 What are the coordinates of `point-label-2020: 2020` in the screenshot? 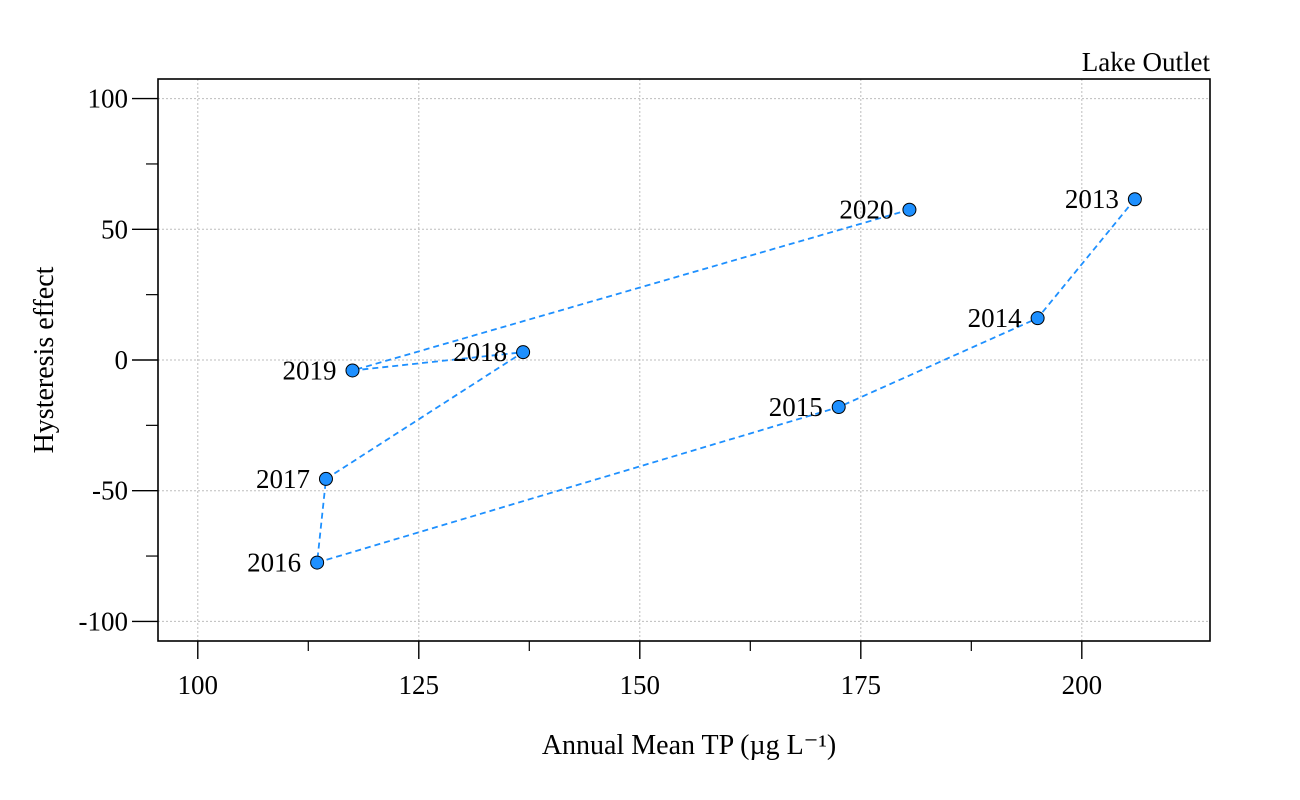 It's located at (866, 210).